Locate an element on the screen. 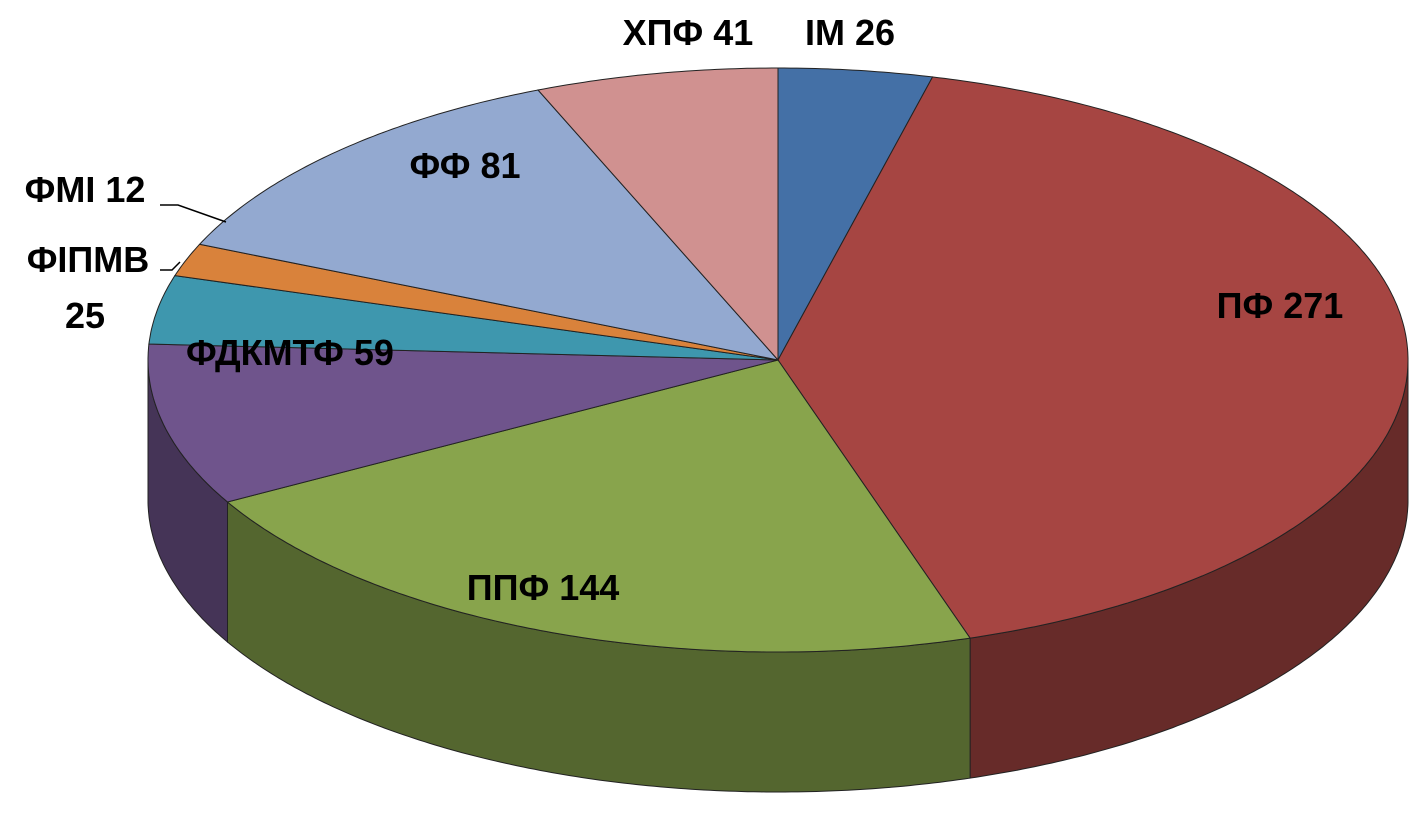 The image size is (1413, 816). data-label: ФДКМТФ 59 is located at coordinates (290, 352).